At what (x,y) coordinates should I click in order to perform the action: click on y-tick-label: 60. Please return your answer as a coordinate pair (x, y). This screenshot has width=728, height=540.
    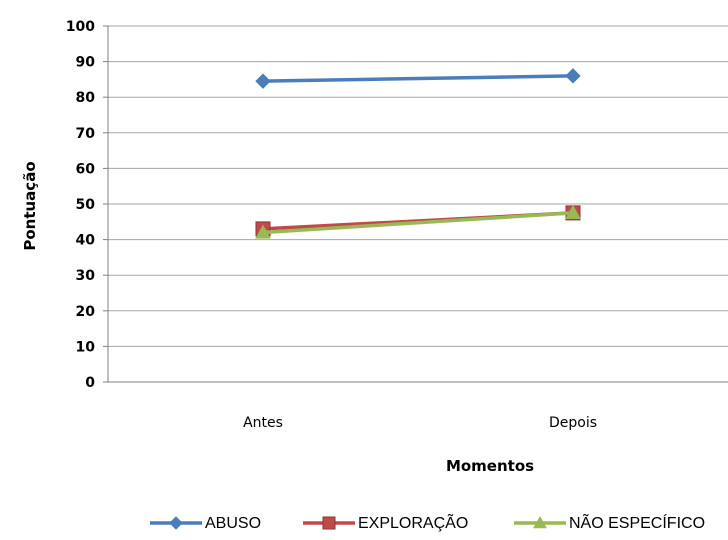
    Looking at the image, I should click on (86, 169).